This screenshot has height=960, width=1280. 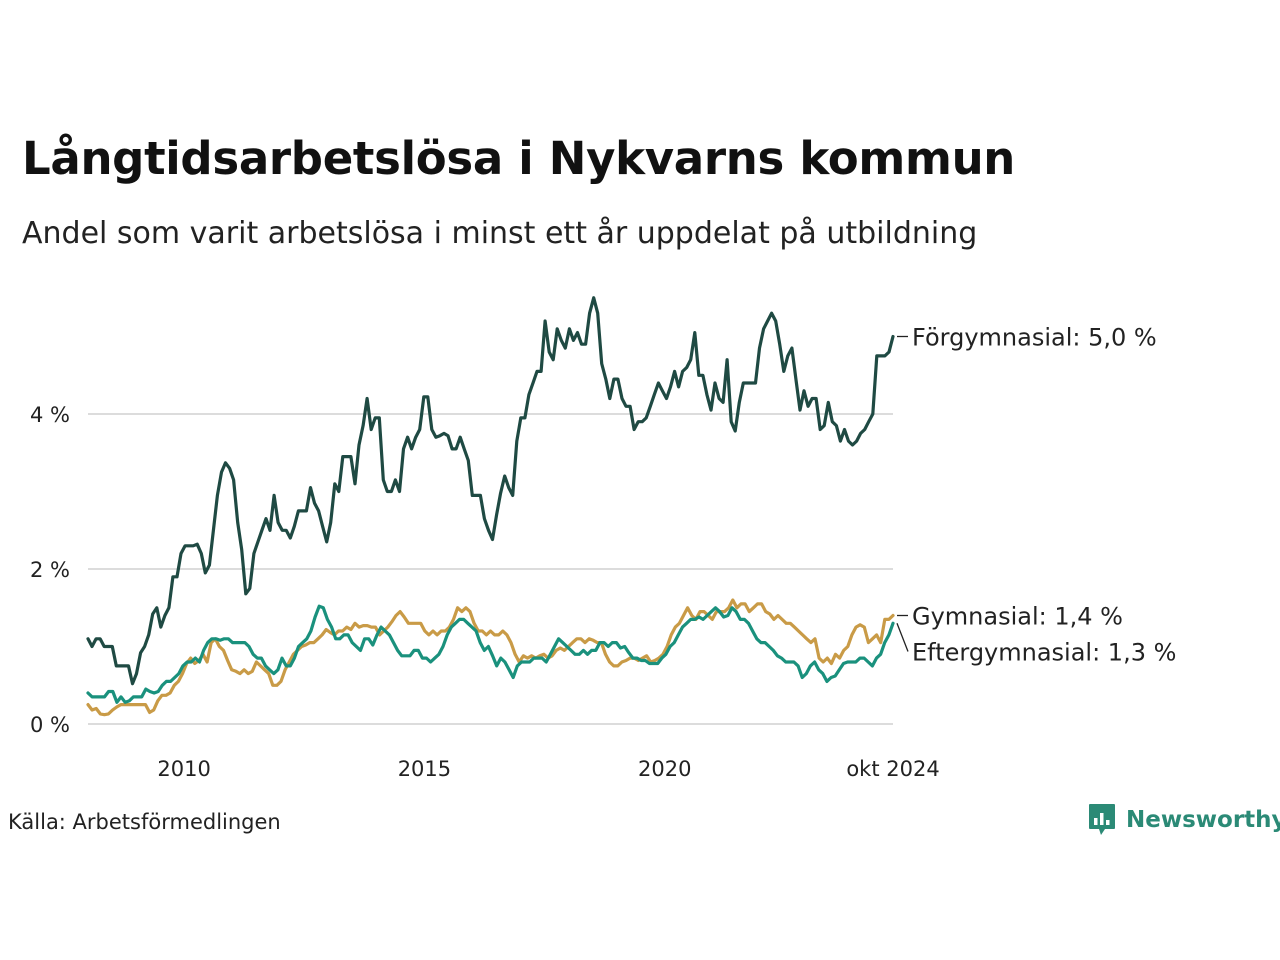 I want to click on y-axis-tick-labels: 0 % 2 % 4 %, so click(x=50, y=570).